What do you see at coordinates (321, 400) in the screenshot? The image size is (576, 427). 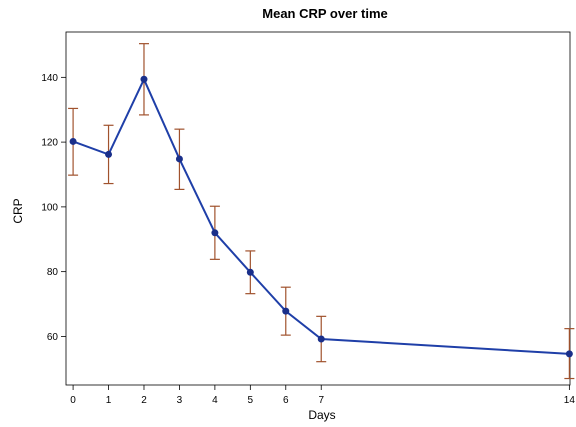 I see `x-tick-label: 7` at bounding box center [321, 400].